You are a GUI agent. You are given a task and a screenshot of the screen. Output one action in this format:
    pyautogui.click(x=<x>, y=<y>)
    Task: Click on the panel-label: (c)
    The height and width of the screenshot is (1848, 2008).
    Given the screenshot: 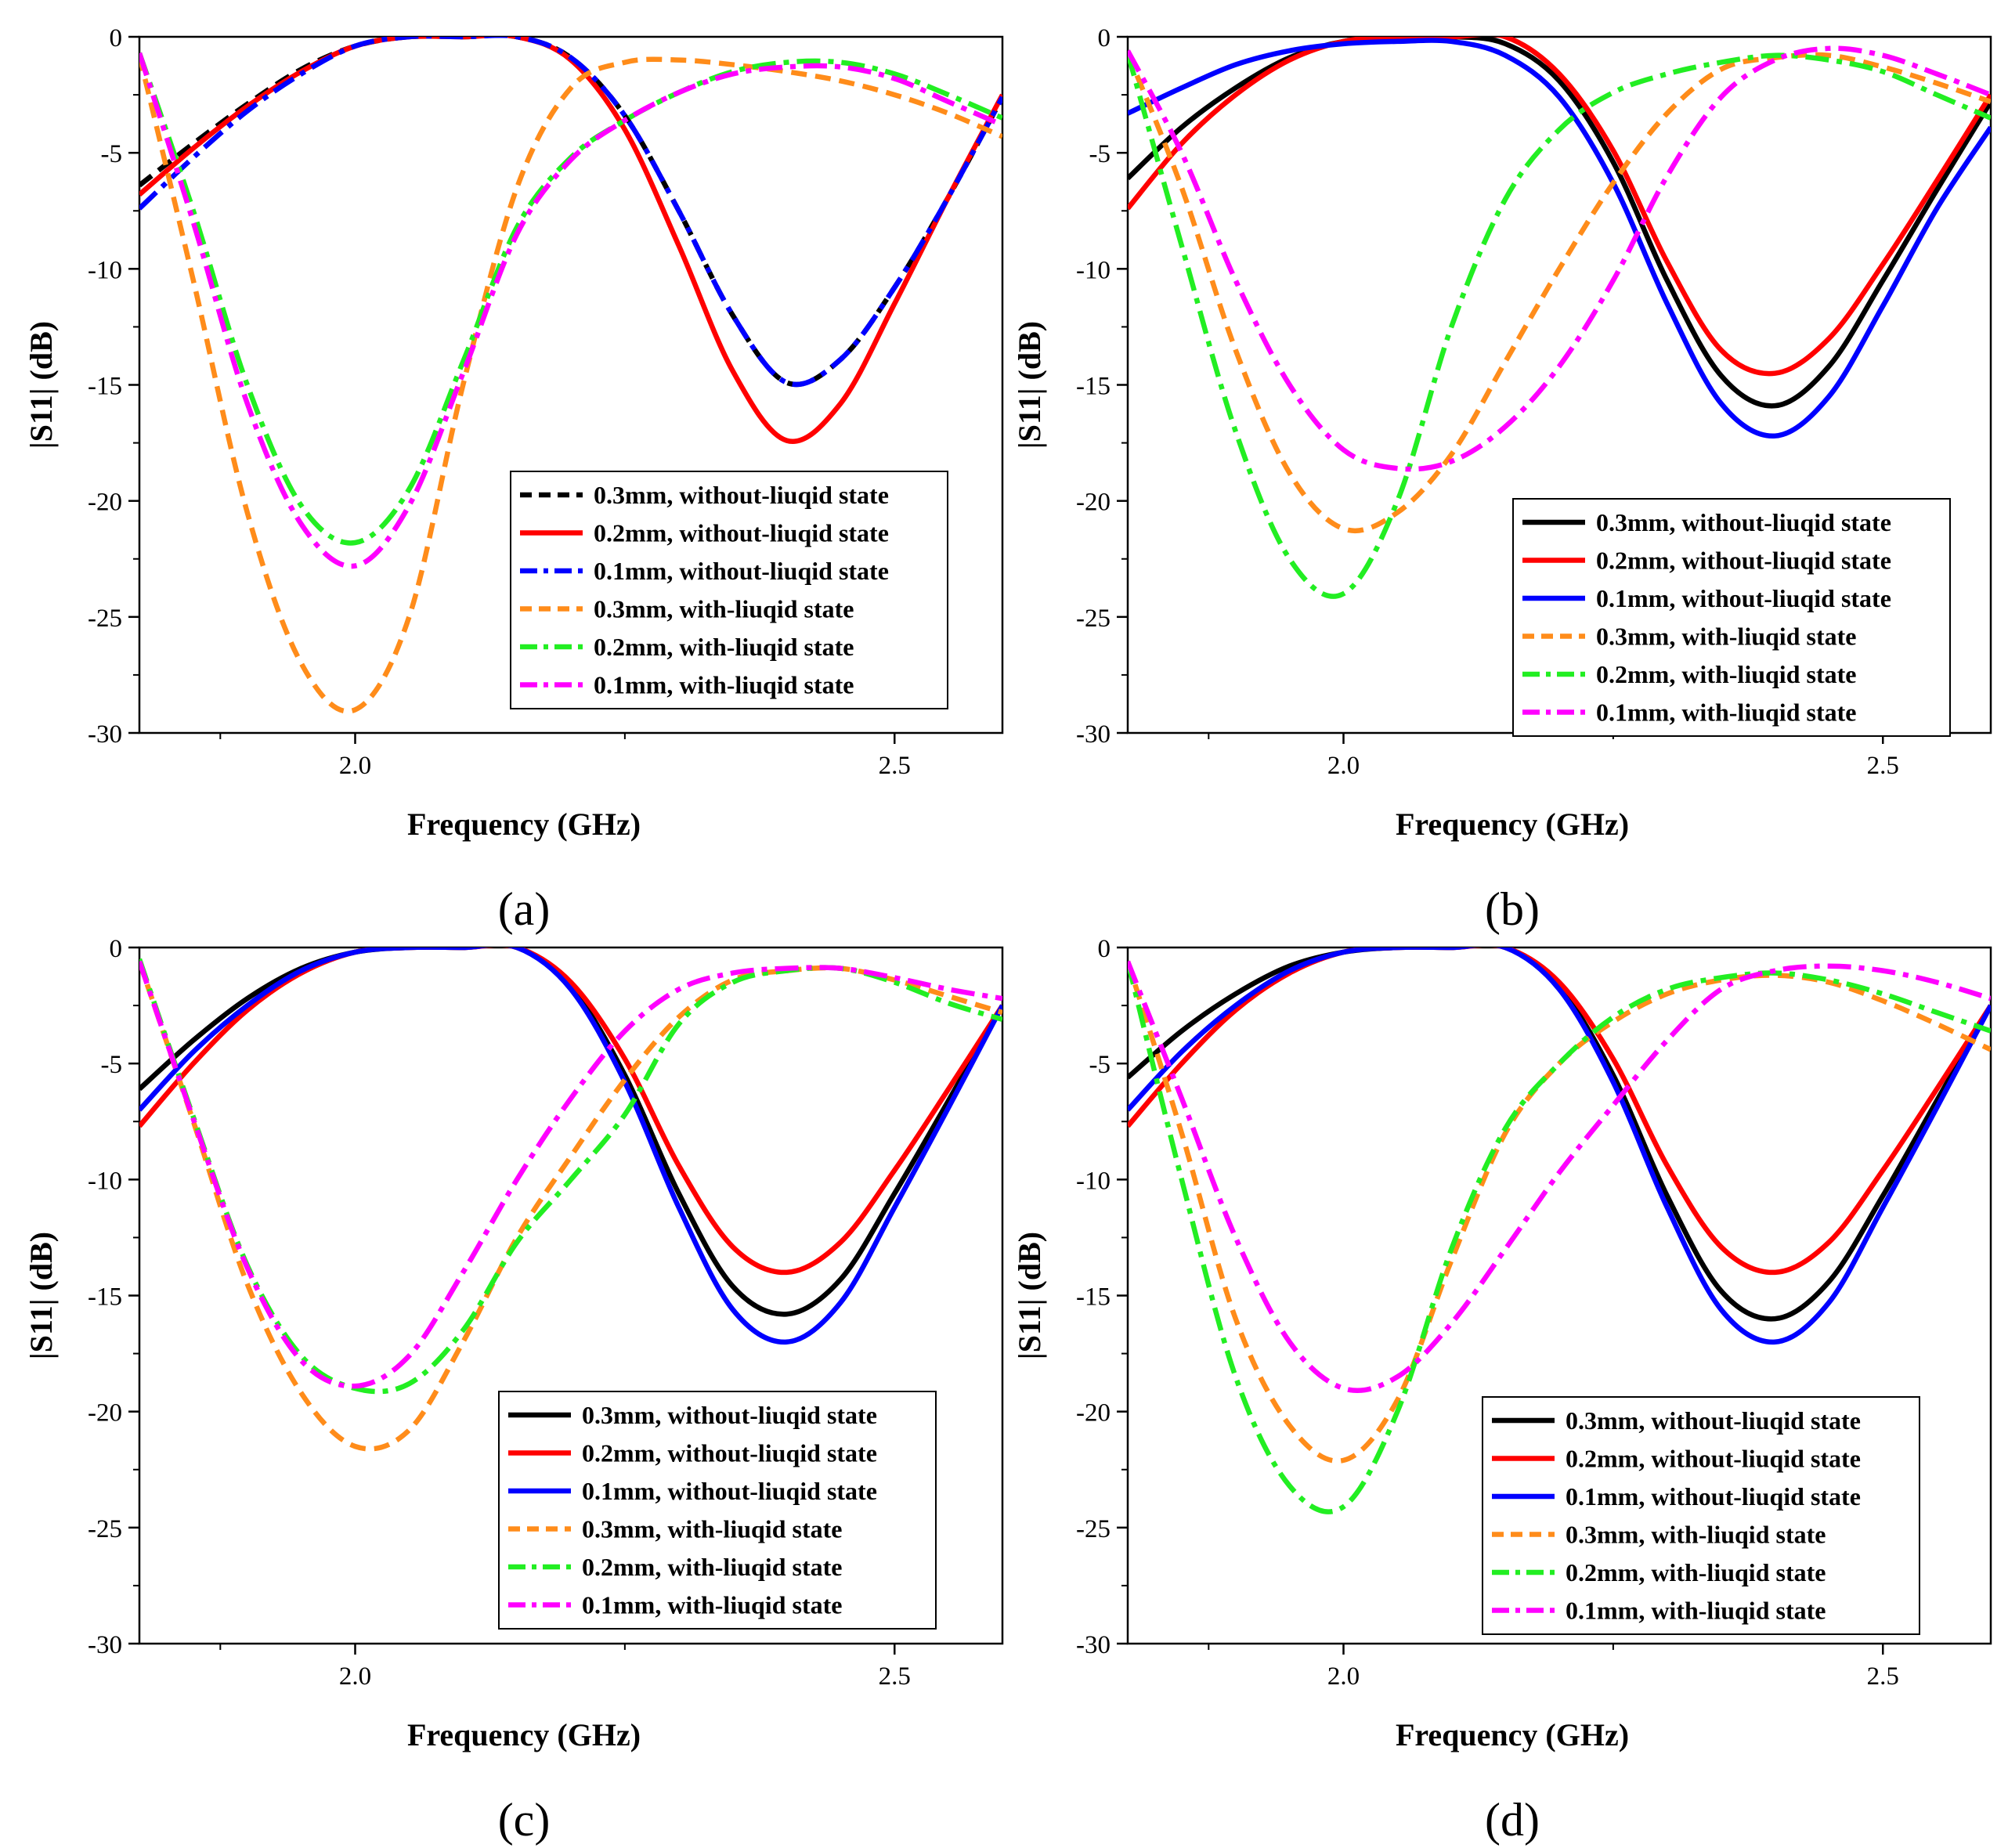 What is the action you would take?
    pyautogui.click(x=524, y=1820)
    